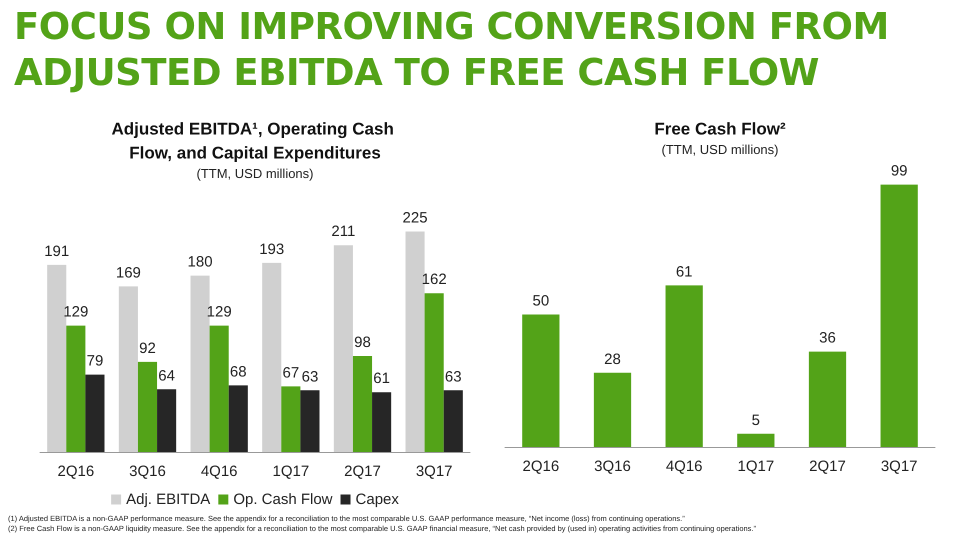 The image size is (953, 537). Describe the element at coordinates (128, 273) in the screenshot. I see `data-label: 169` at that location.